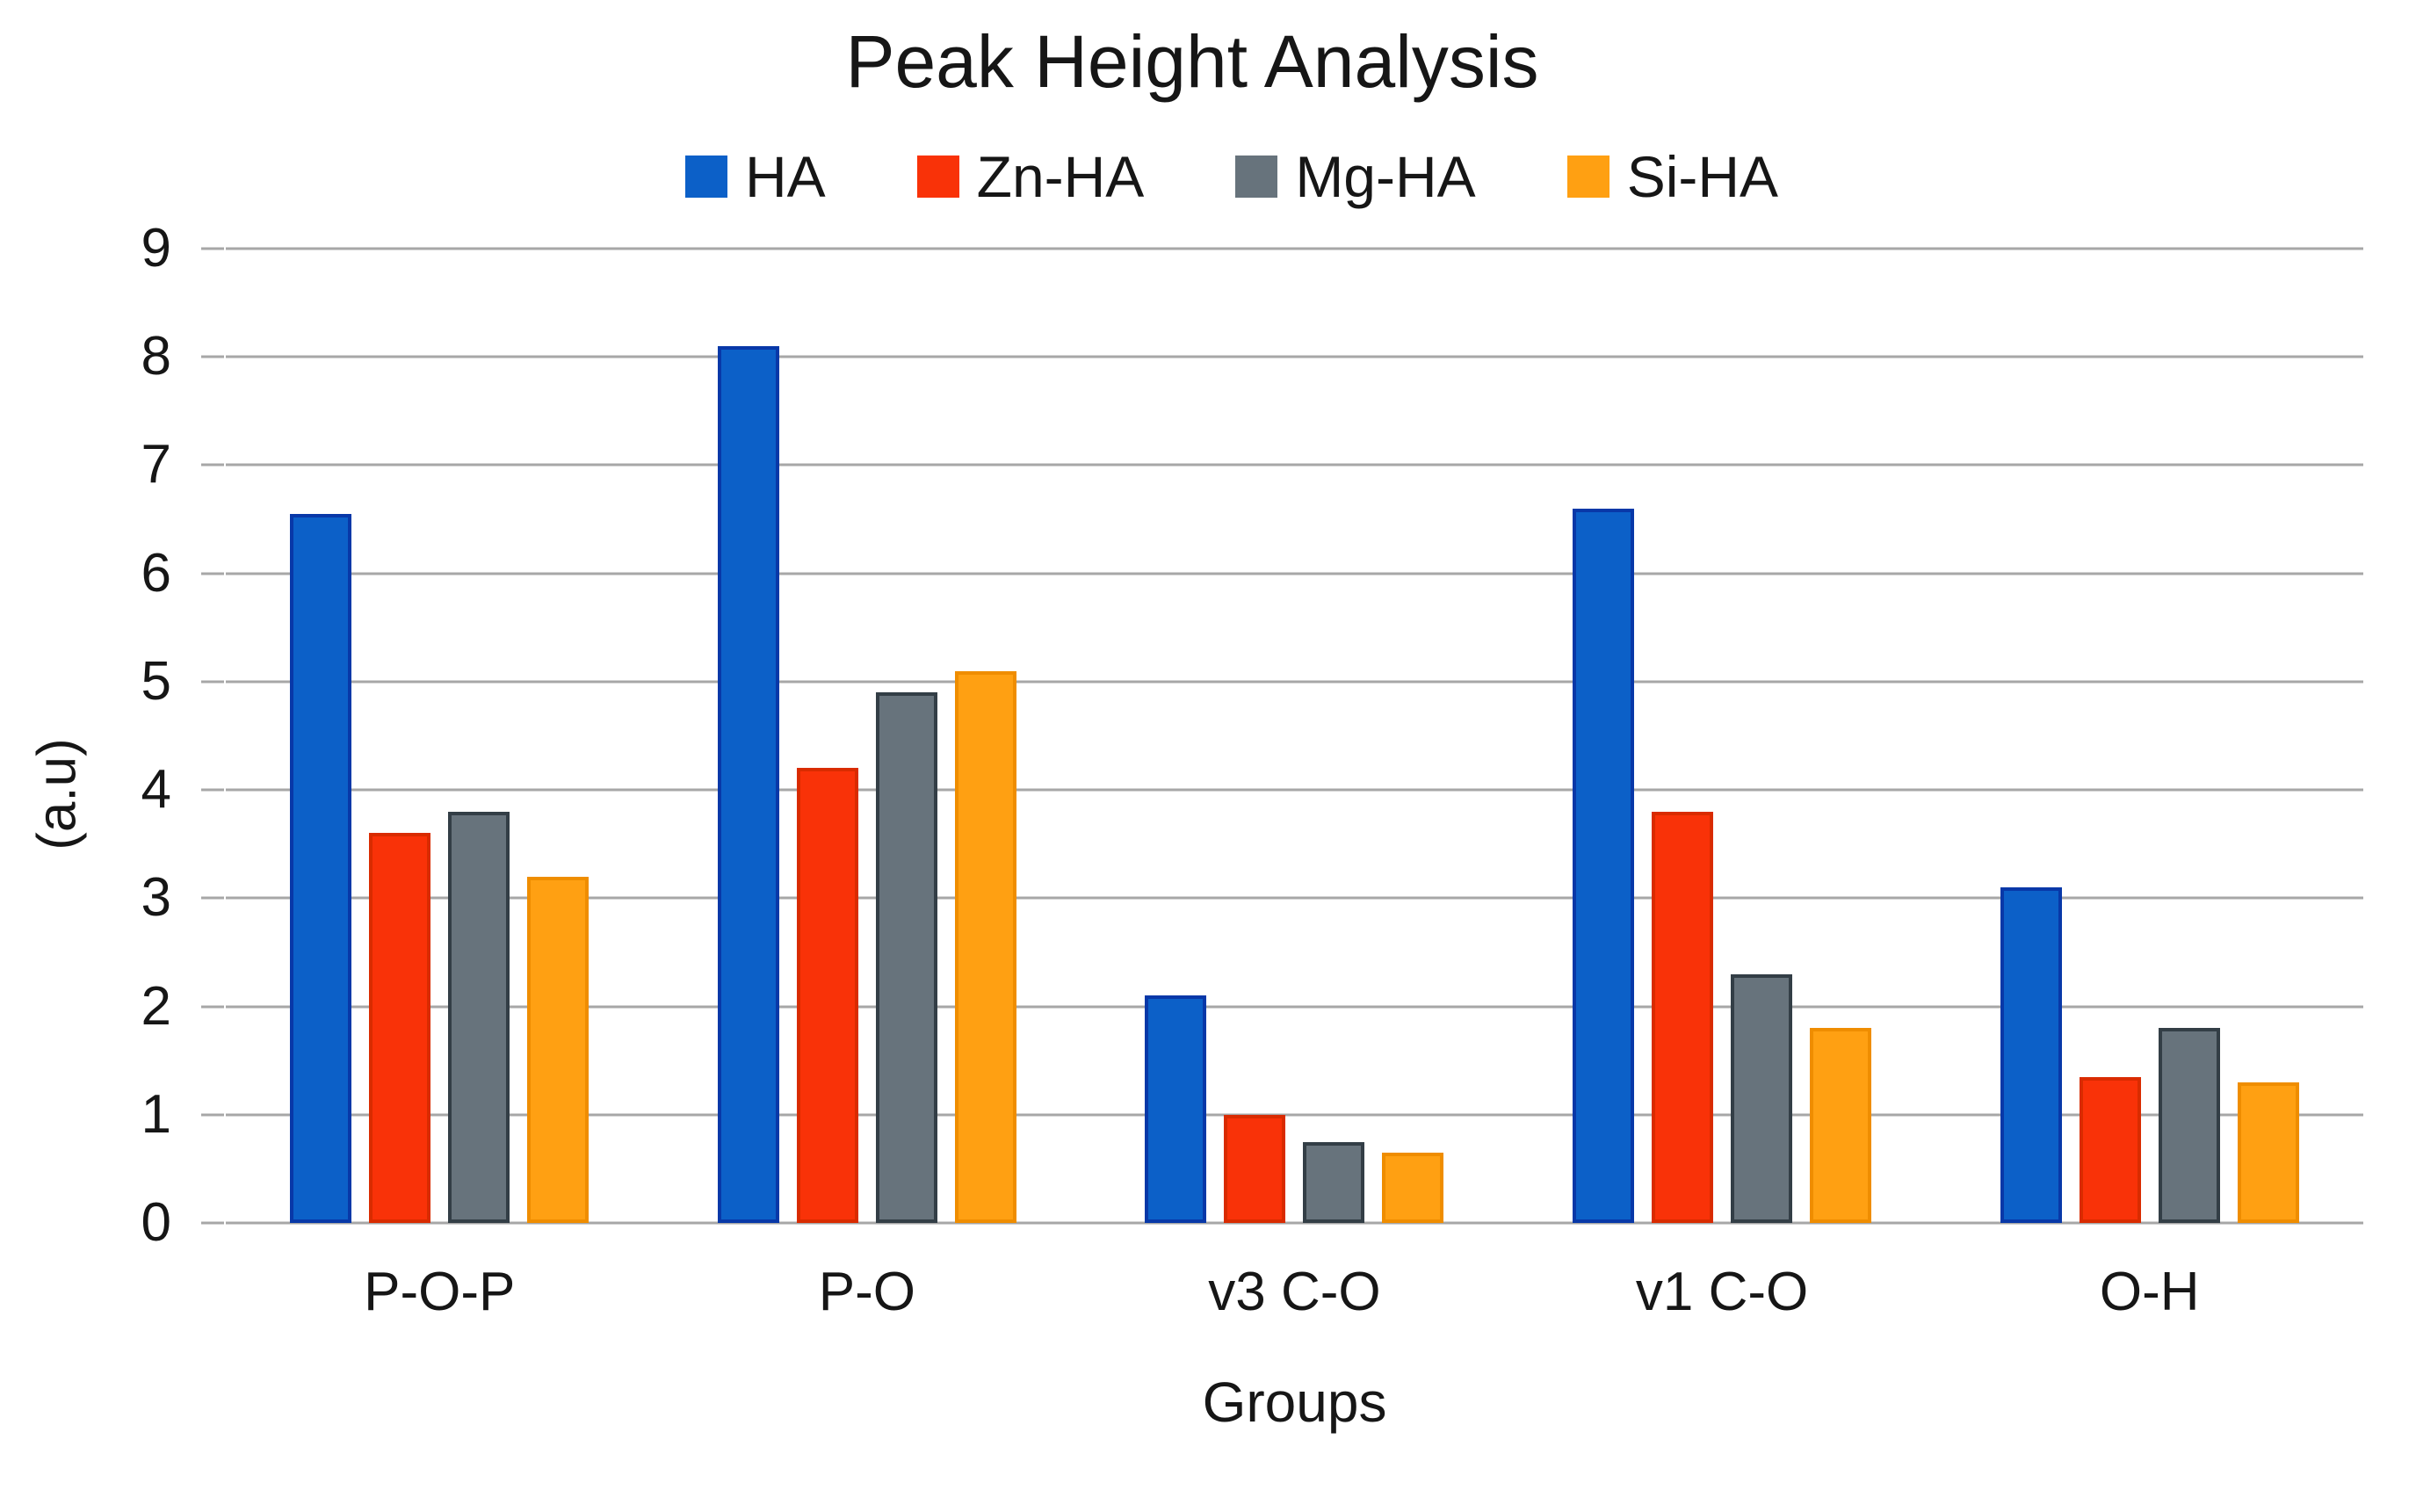 This screenshot has width=2416, height=1512. I want to click on legend-label: Si-HA, so click(1702, 177).